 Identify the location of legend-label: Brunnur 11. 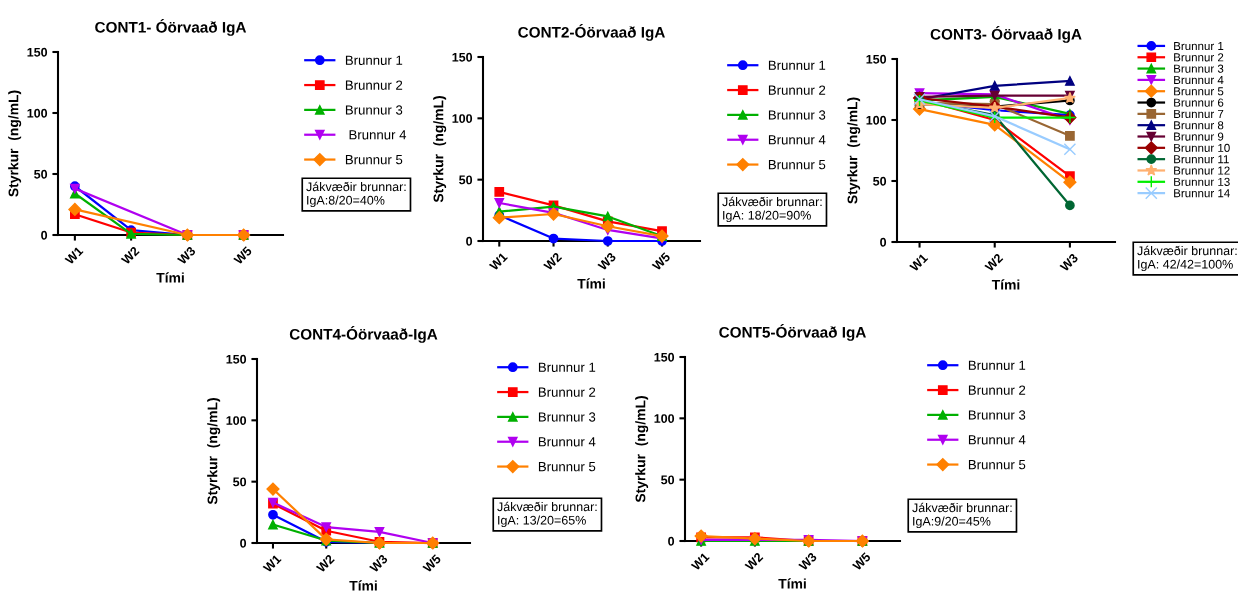
(1201, 159).